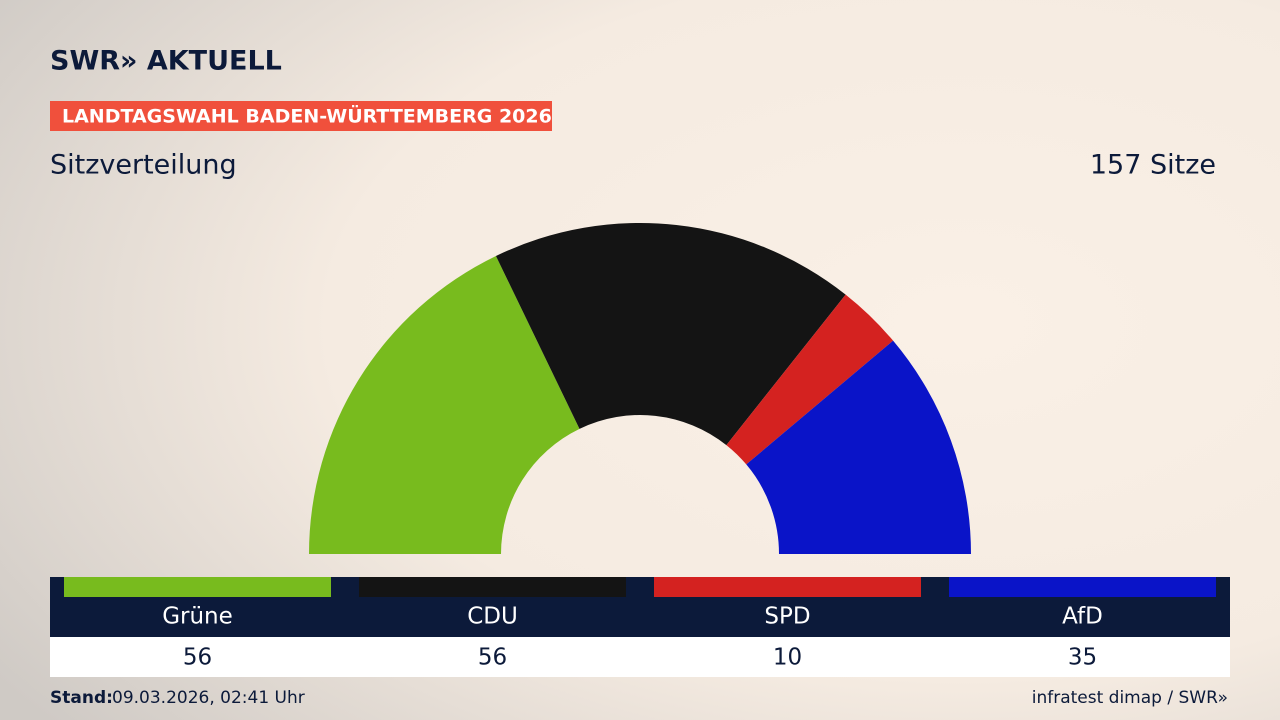  I want to click on badge-background, so click(301, 116).